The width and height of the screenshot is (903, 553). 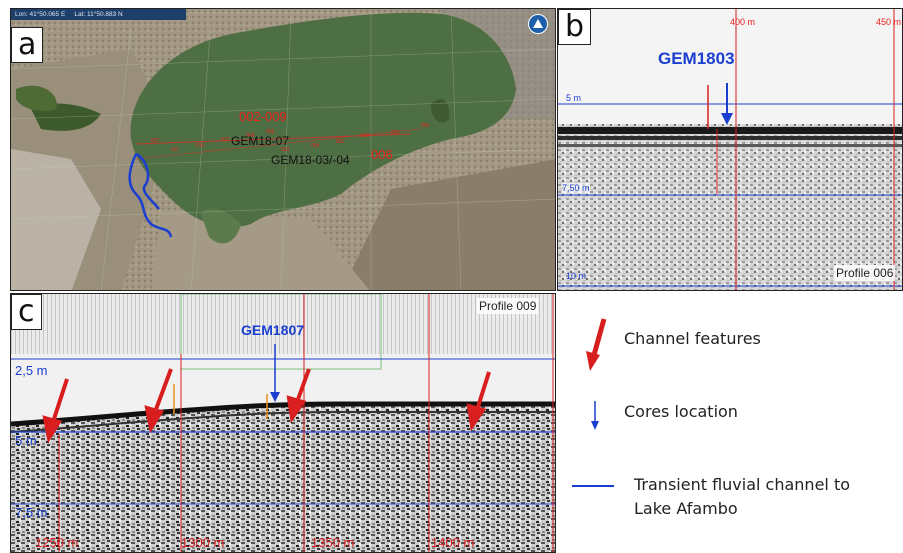 What do you see at coordinates (27, 45) in the screenshot?
I see `panel-a-label: a` at bounding box center [27, 45].